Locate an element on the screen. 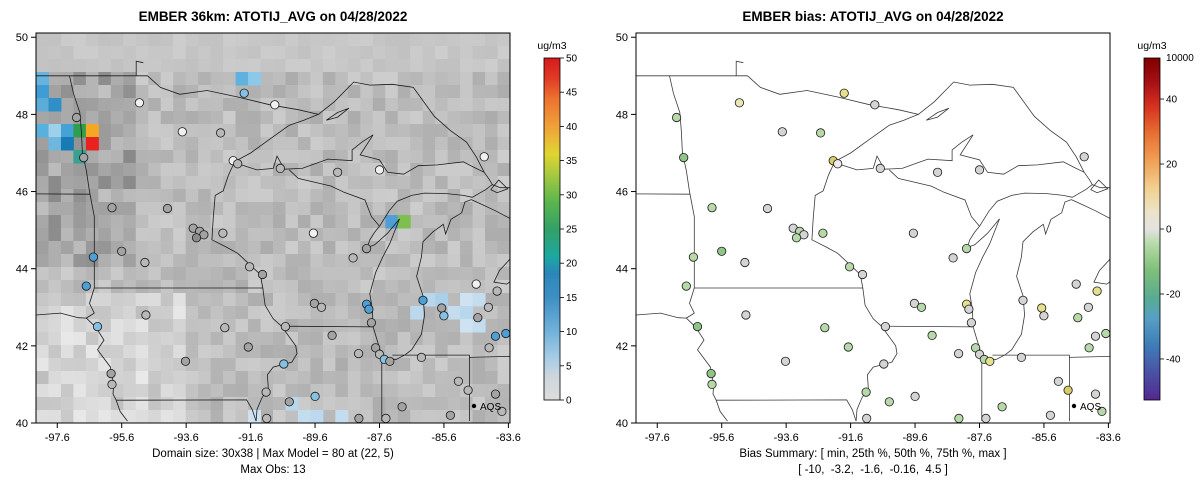 Image resolution: width=1200 pixels, height=502 pixels. bias-colorbar: -40 -20 0 20 40 10000 is located at coordinates (1168, 227).